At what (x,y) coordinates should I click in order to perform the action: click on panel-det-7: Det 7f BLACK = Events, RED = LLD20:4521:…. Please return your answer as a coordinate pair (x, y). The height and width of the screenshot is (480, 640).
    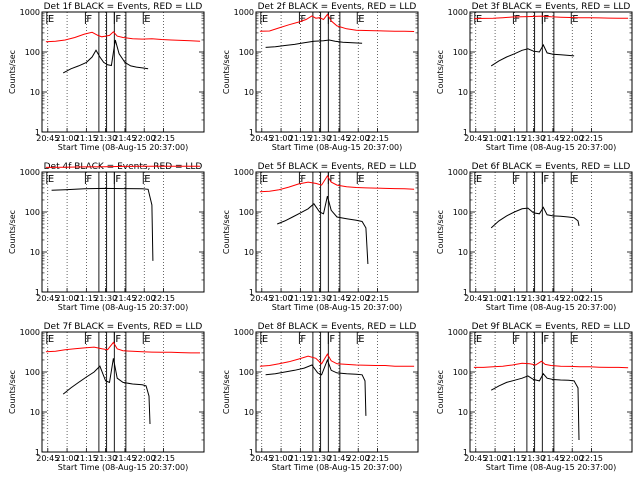
    Looking at the image, I should click on (106, 397).